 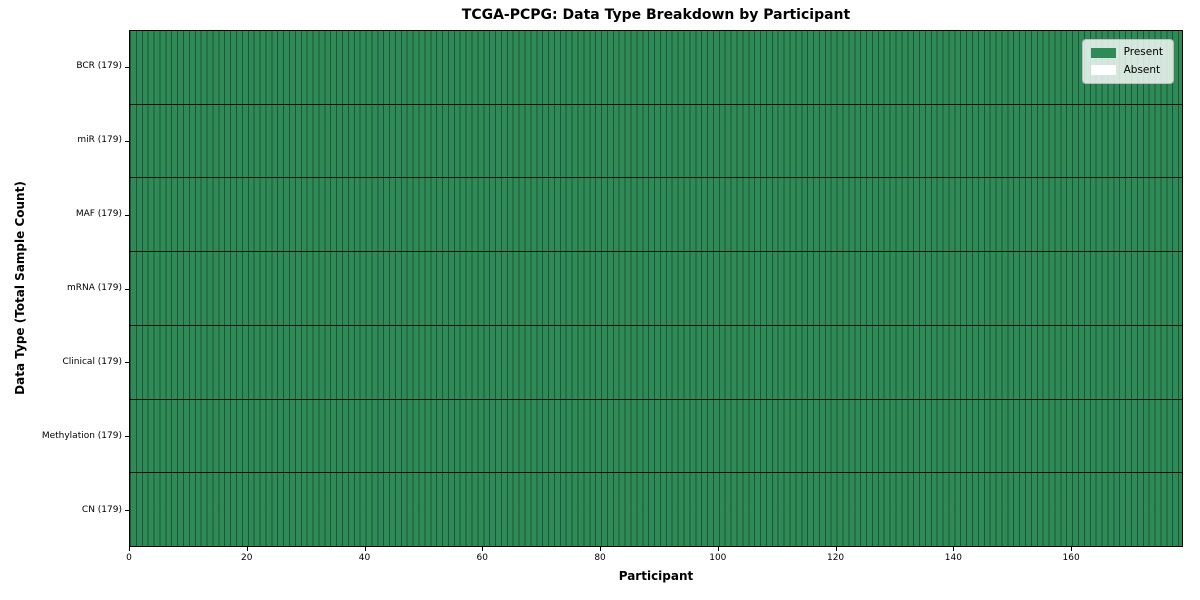 I want to click on legend-entry-absent: Absent, so click(x=1126, y=70).